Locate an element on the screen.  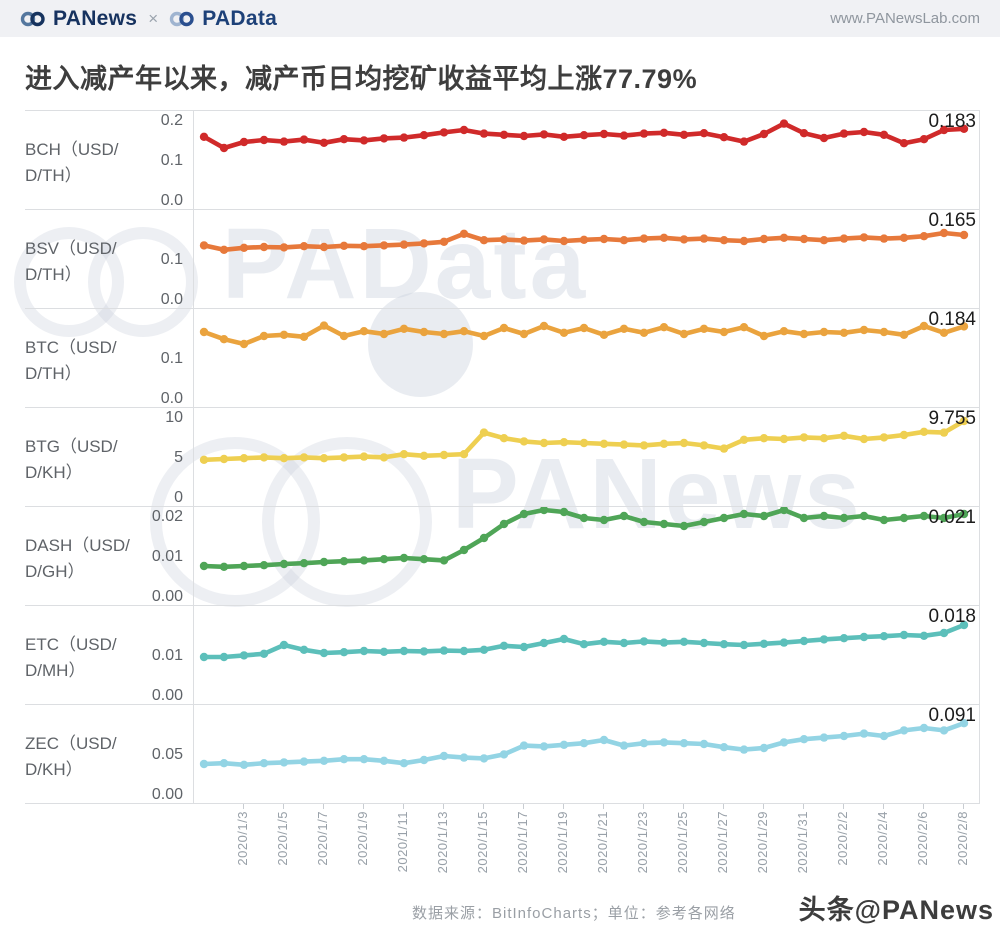
y-axis-ticks: 0.2 0.1 0.0 is located at coordinates (161, 160).